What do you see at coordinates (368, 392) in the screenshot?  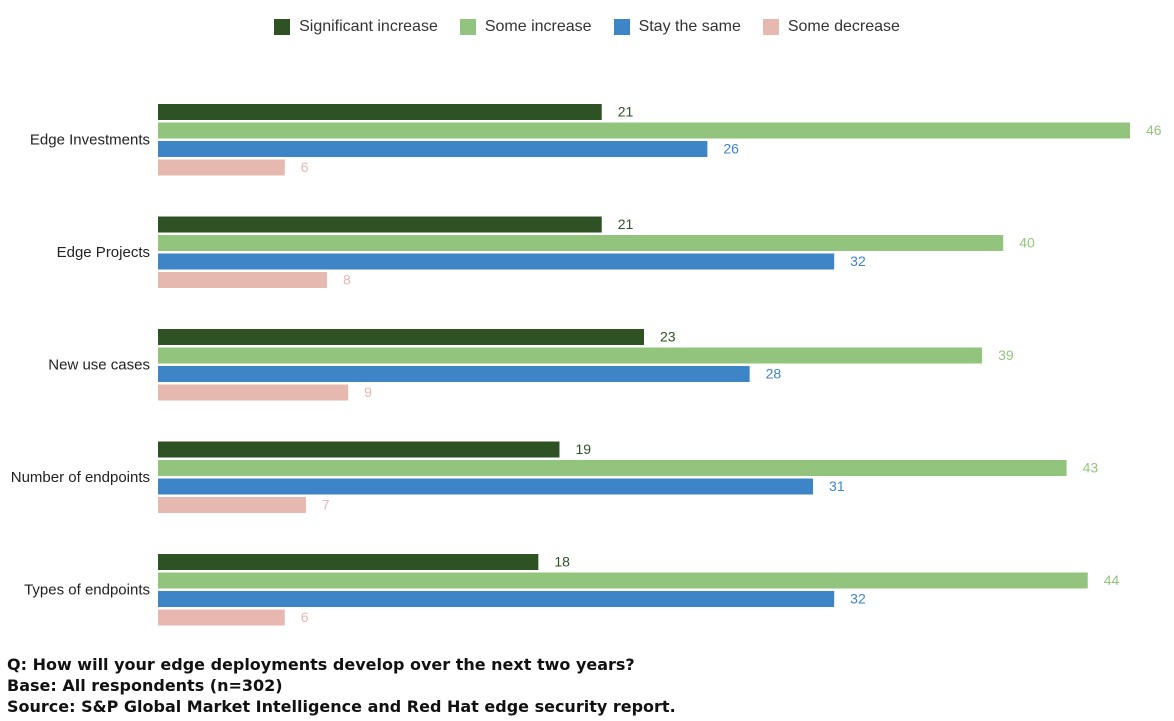 I see `data-label: 9` at bounding box center [368, 392].